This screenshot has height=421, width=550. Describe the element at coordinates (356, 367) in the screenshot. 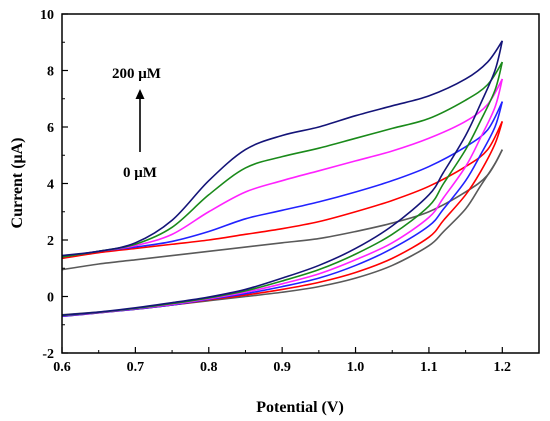

I see `x-tick-label: 1.0` at that location.